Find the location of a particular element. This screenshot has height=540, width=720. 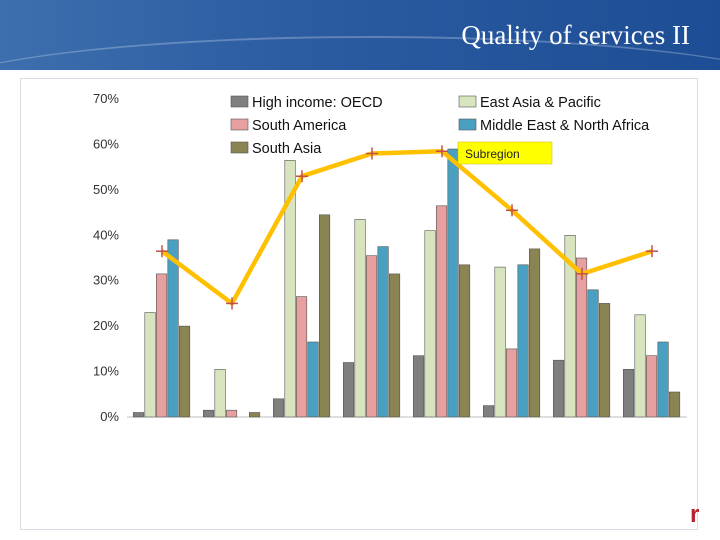

y-tick-label: 60% is located at coordinates (106, 143).